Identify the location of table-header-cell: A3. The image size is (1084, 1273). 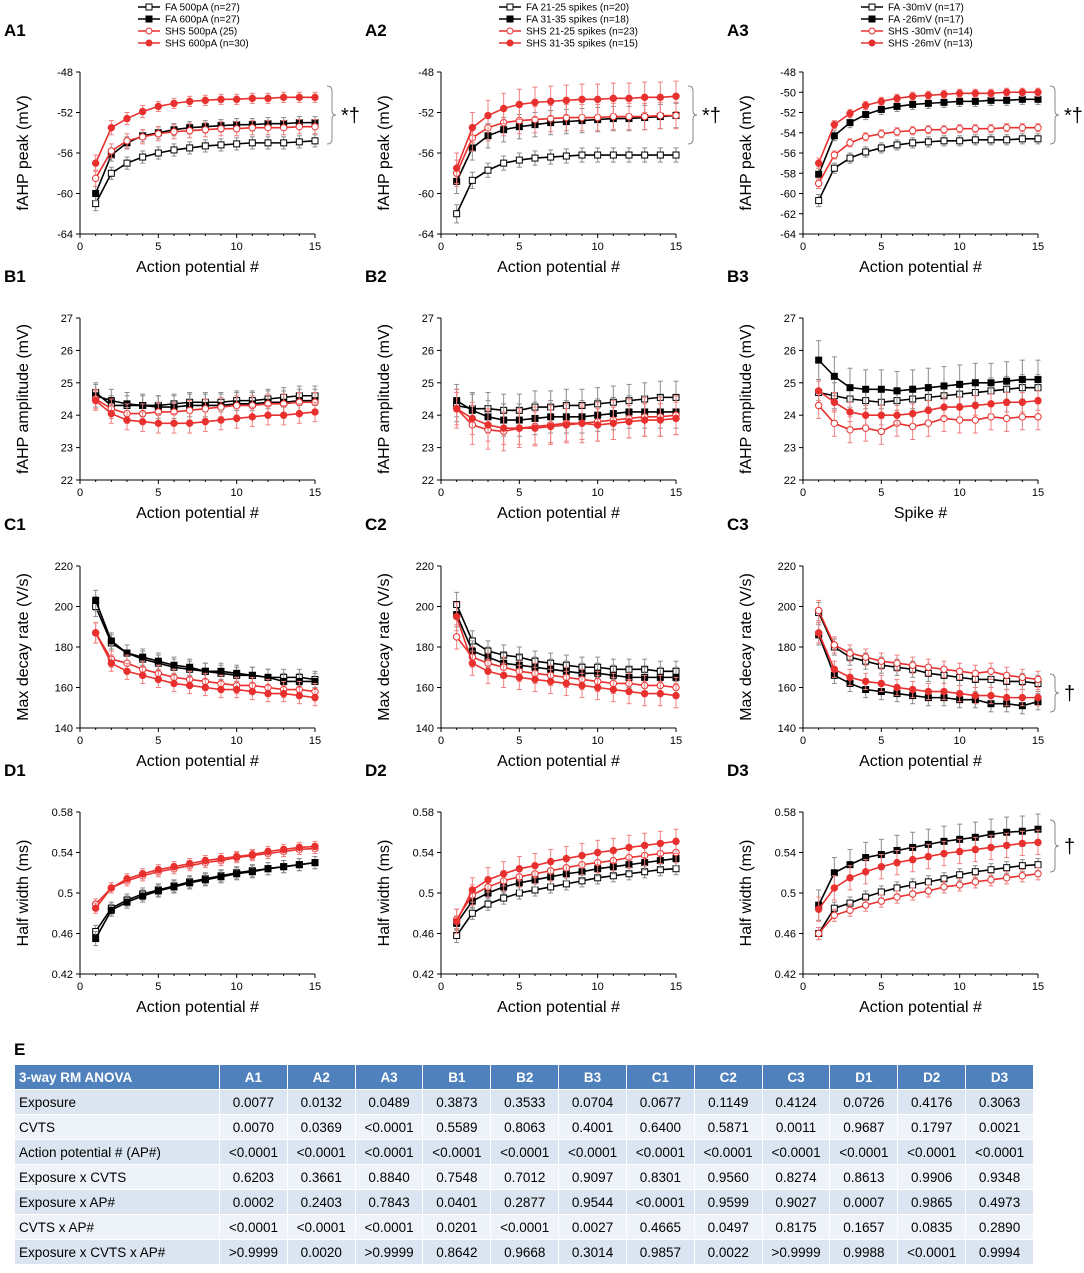
(389, 1077).